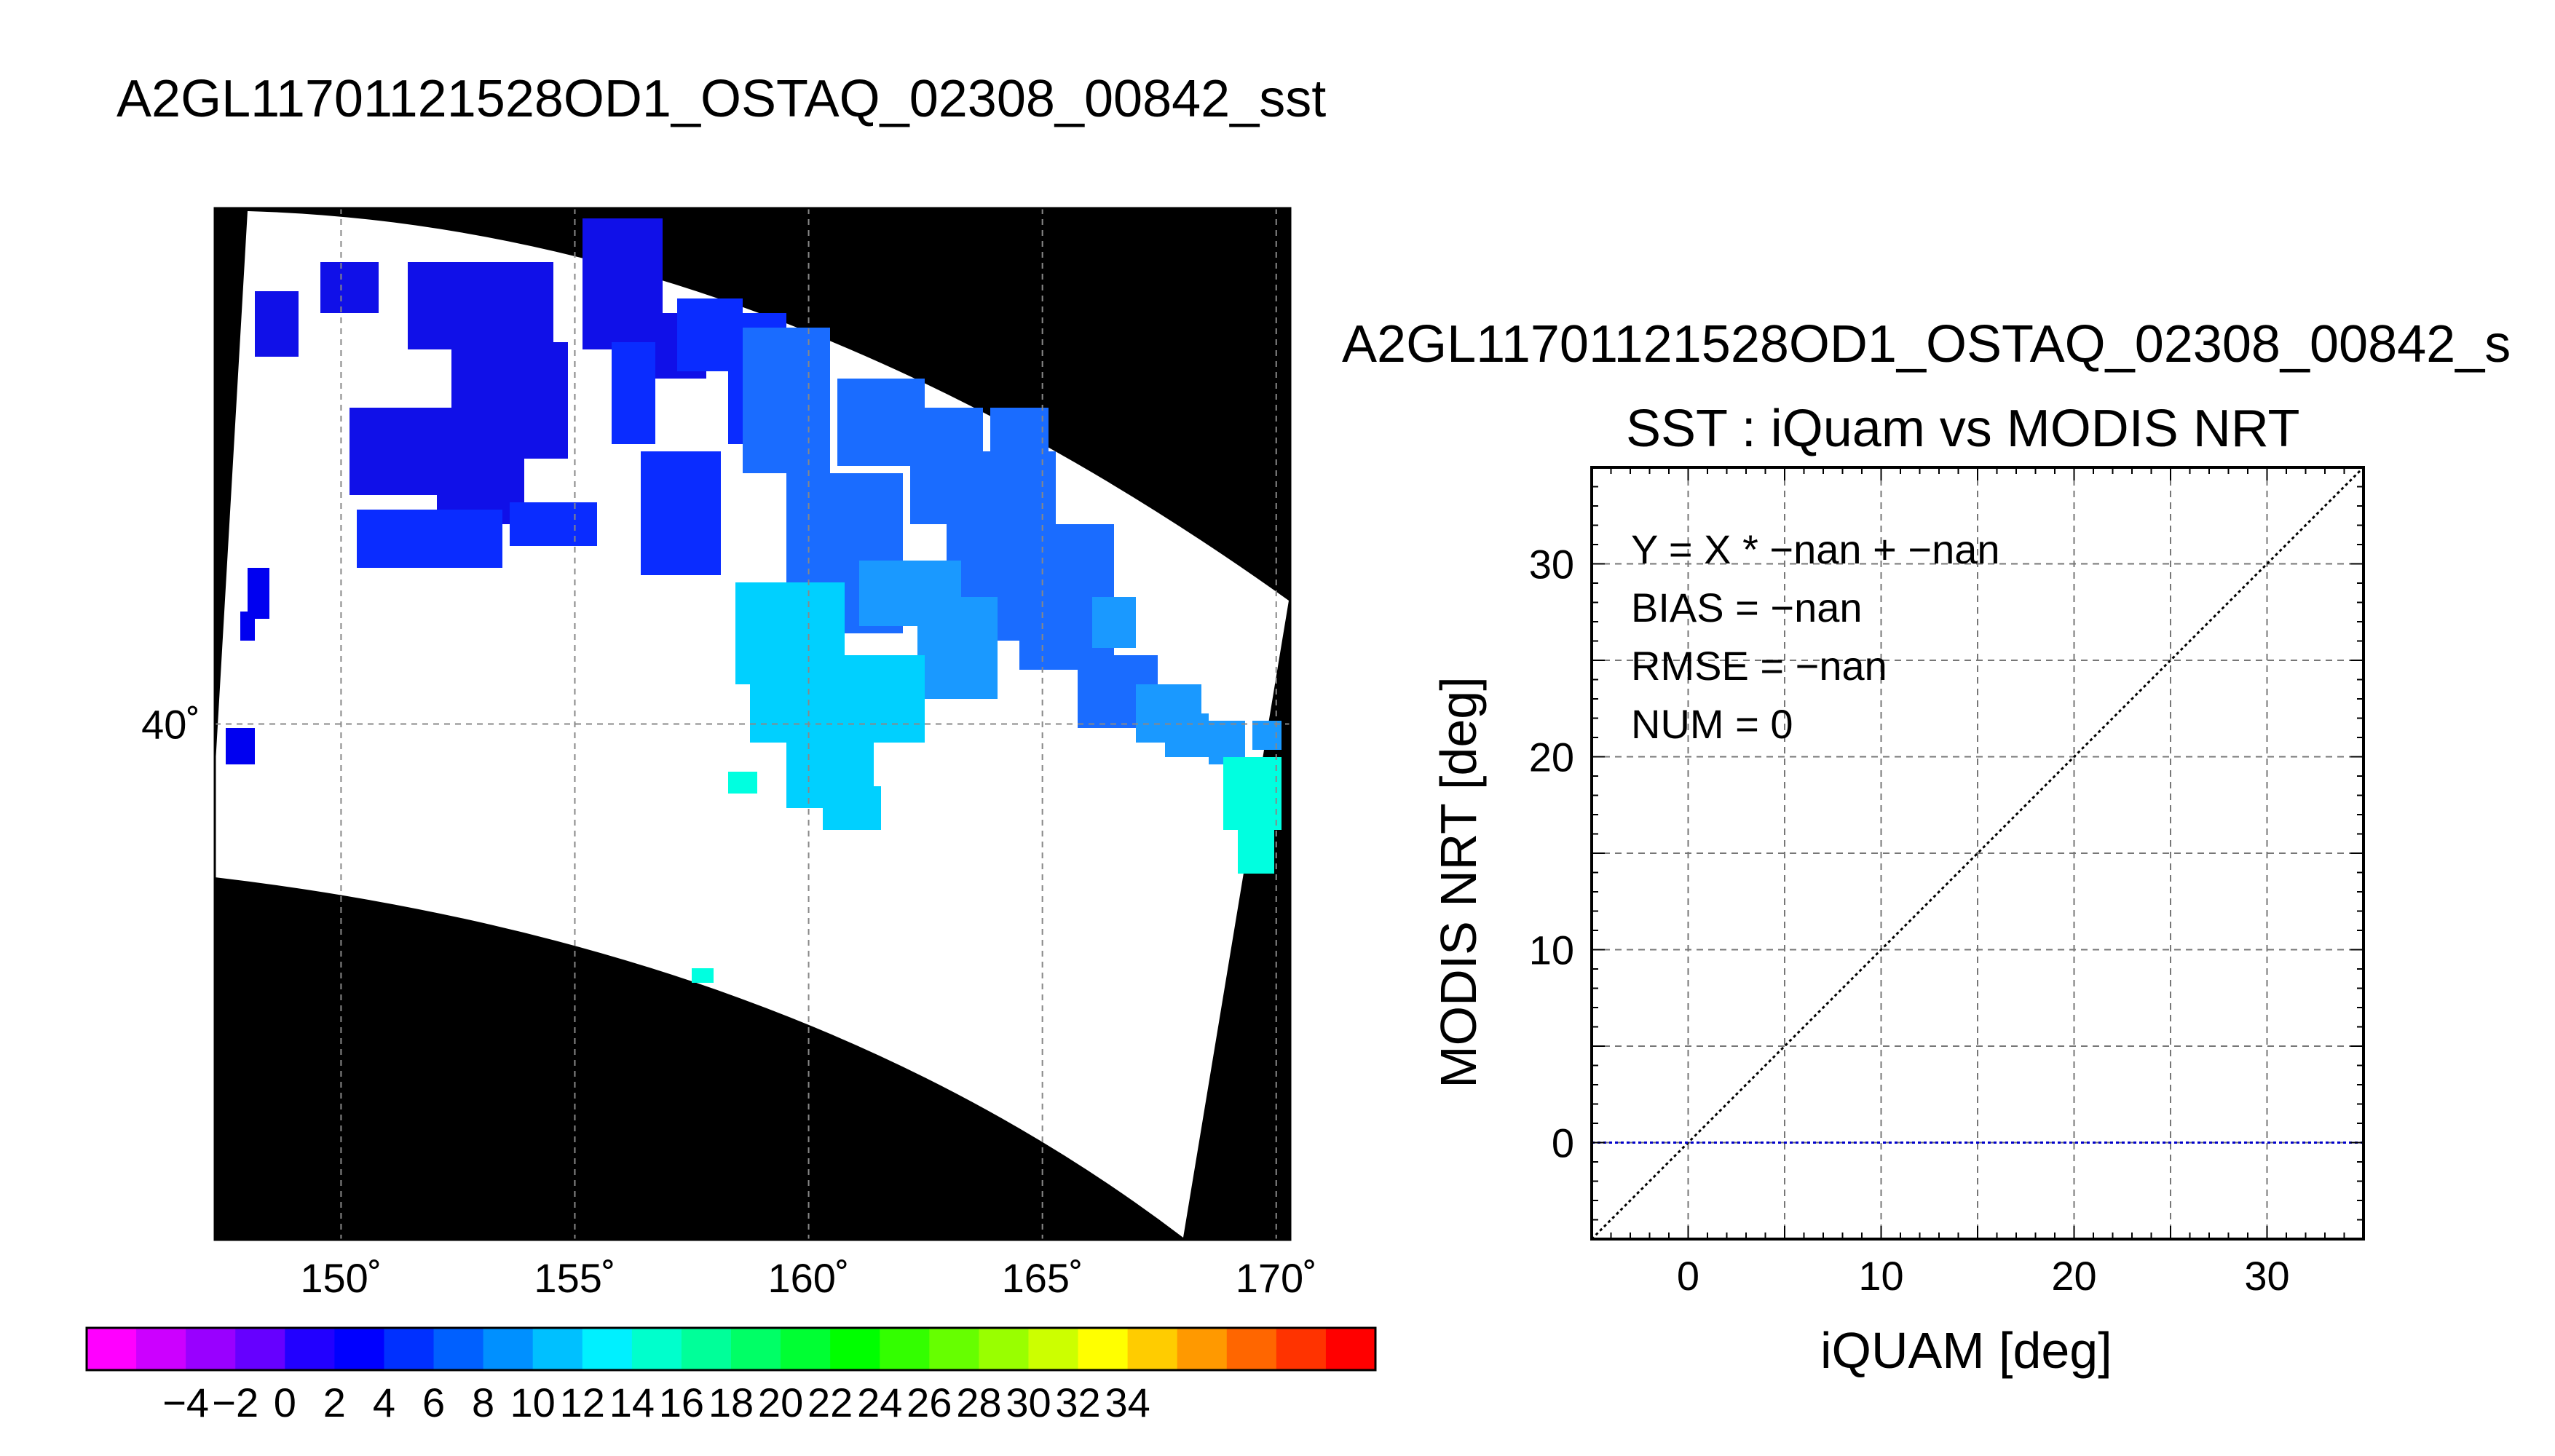 Image resolution: width=2555 pixels, height=1456 pixels. Describe the element at coordinates (582, 1402) in the screenshot. I see `colorbar-label: 12` at that location.